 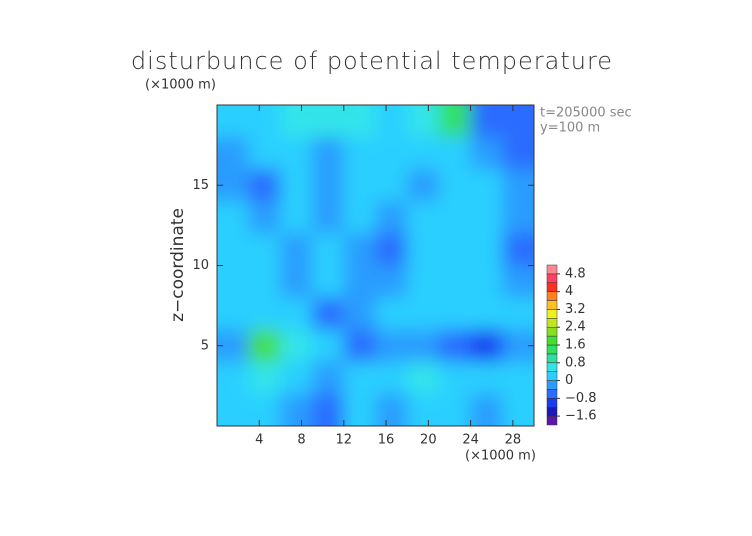 I want to click on colorbar-label: 4.8, so click(x=575, y=273).